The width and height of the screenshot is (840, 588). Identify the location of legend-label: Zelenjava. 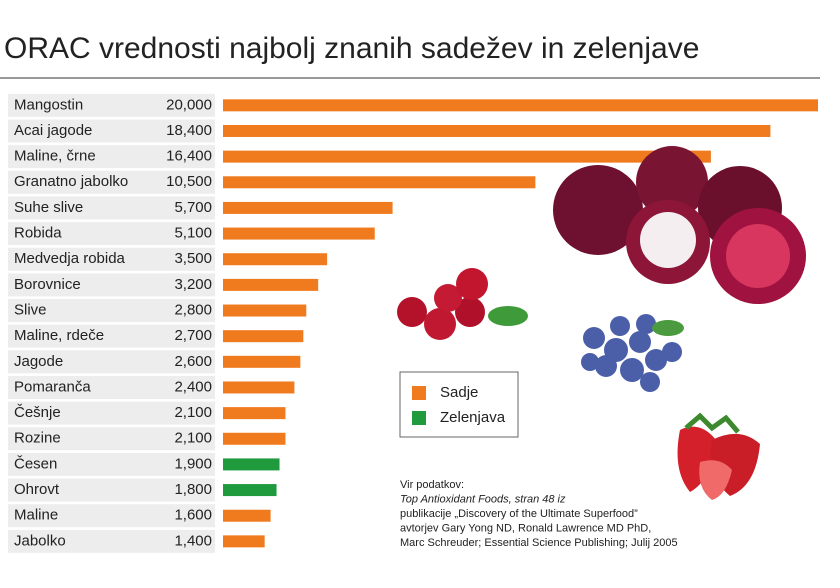
(473, 417).